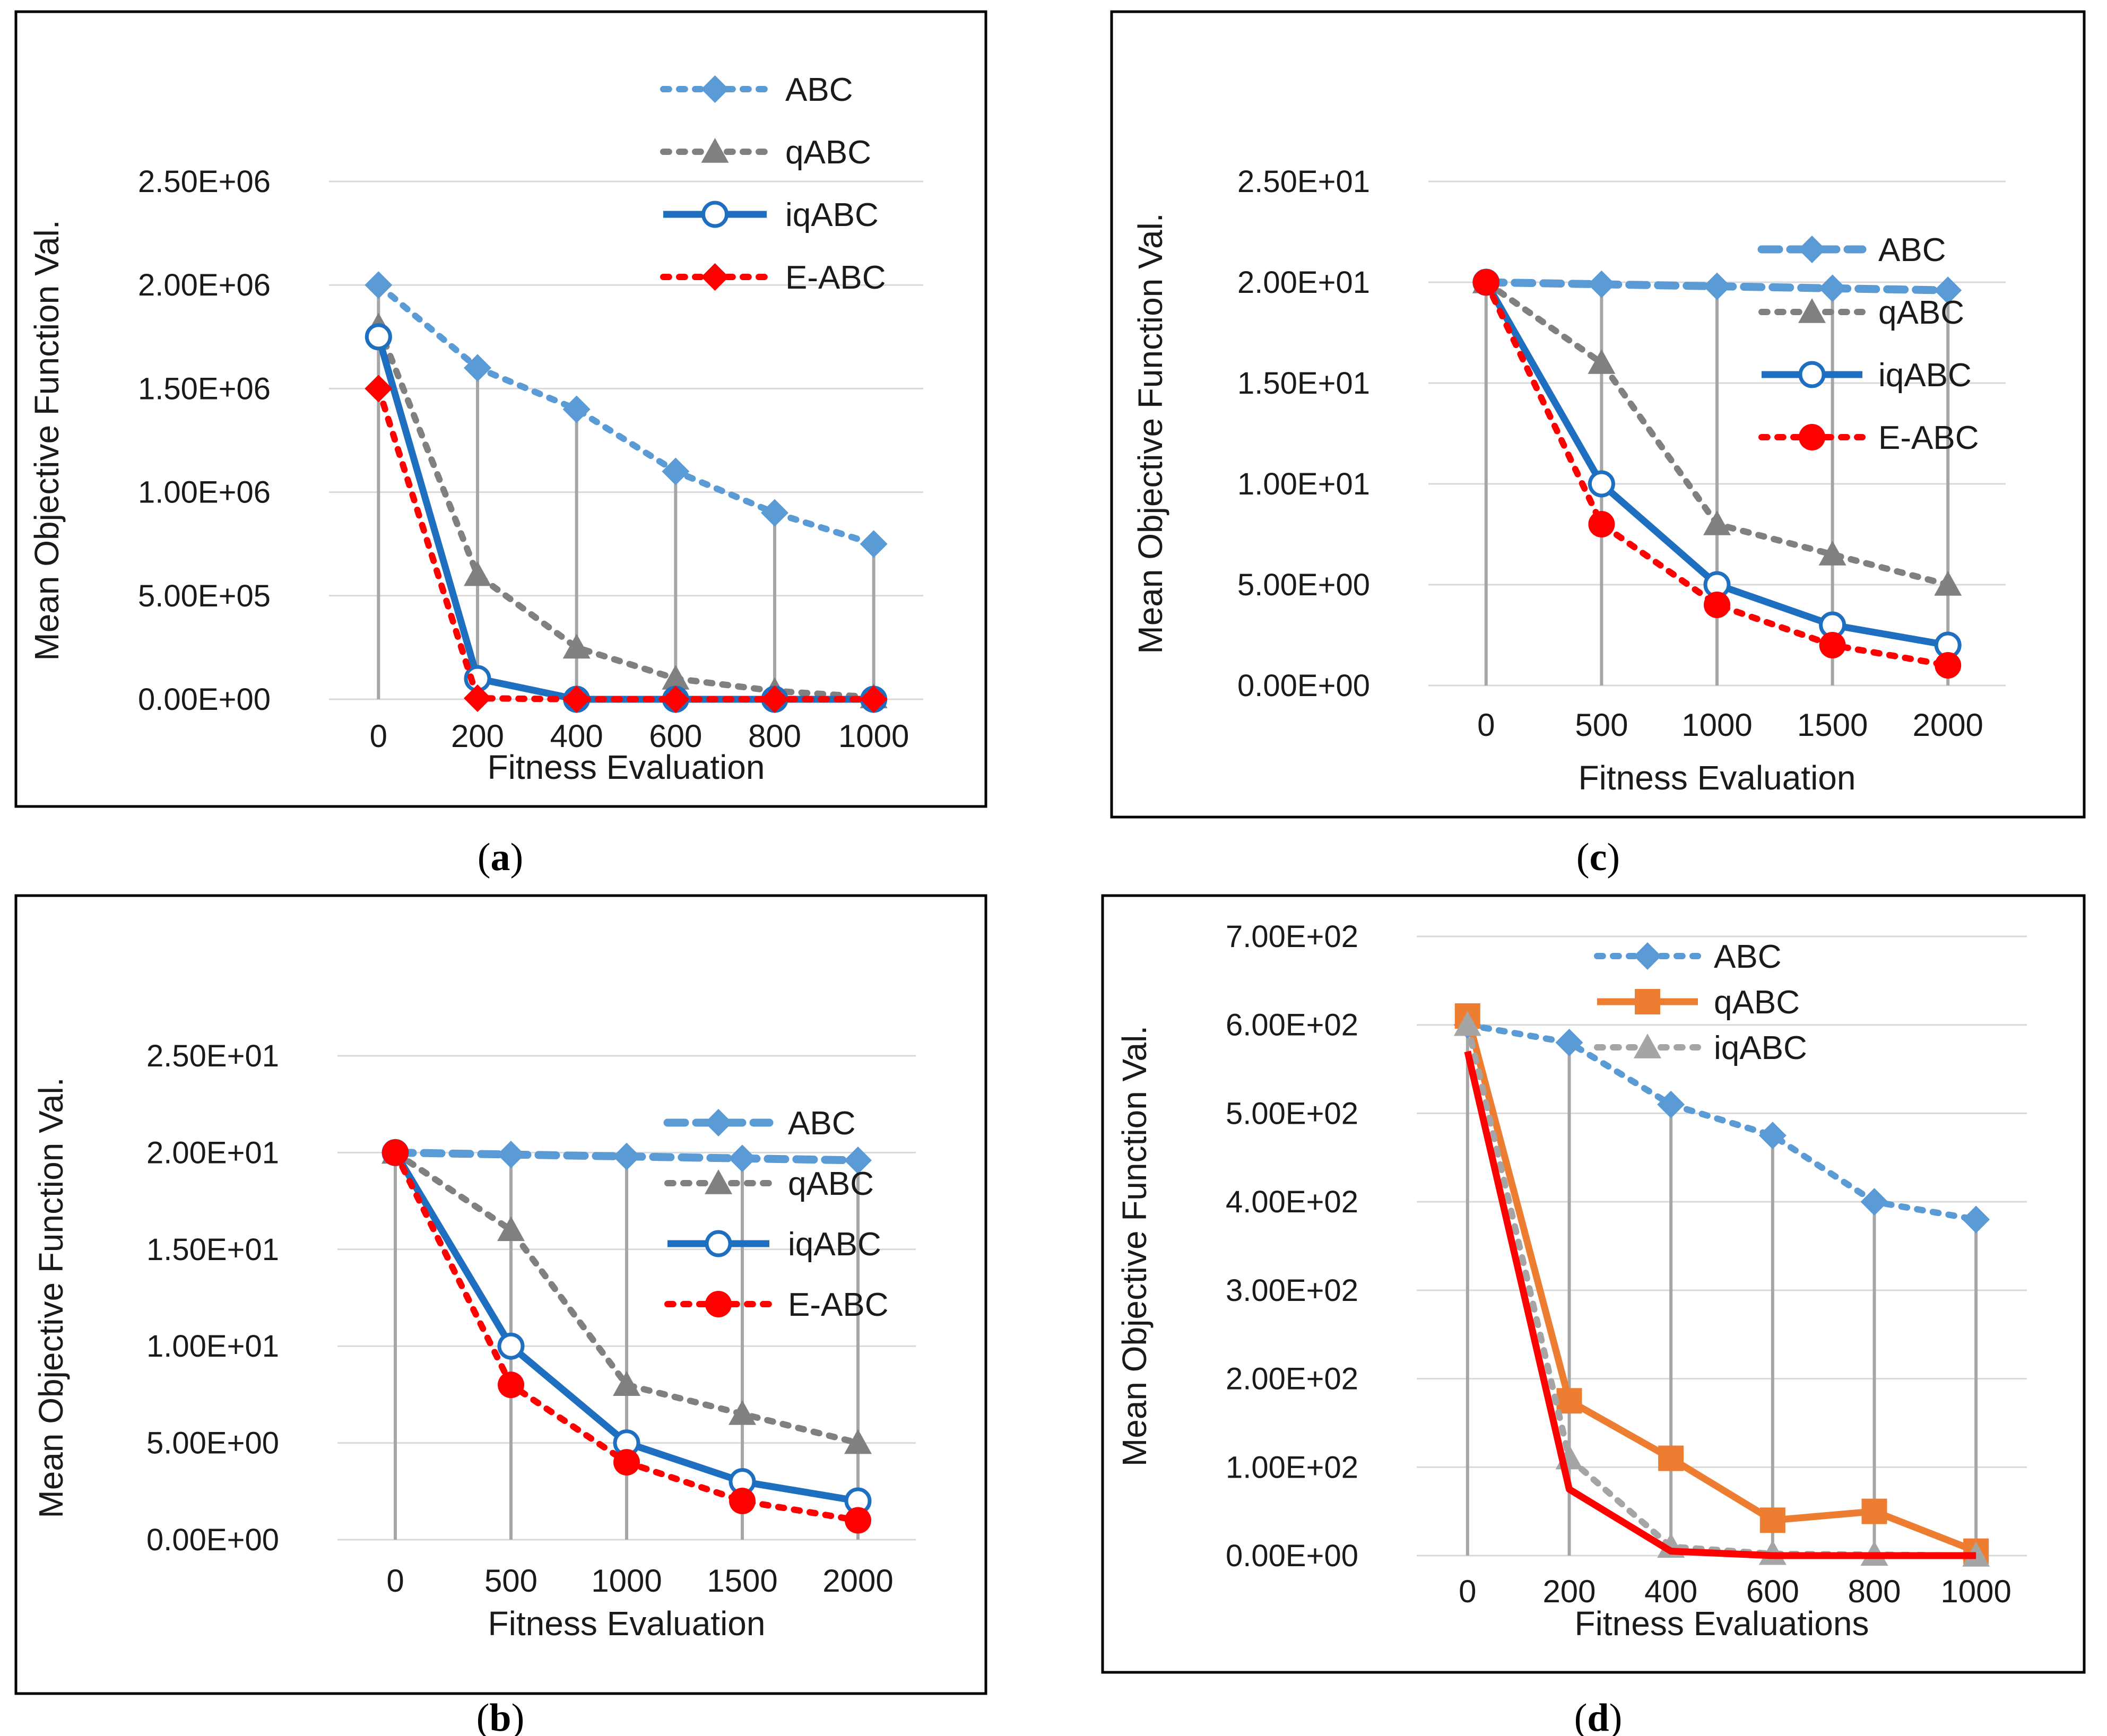  Describe the element at coordinates (1772, 1520) in the screenshot. I see `chart-d-data-point-qABC` at that location.